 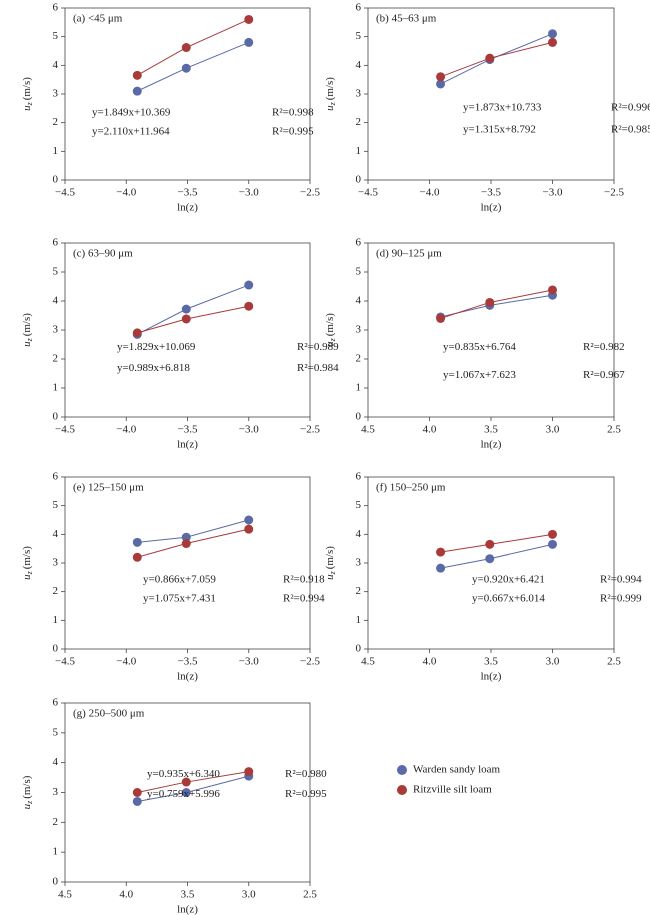 What do you see at coordinates (457, 770) in the screenshot?
I see `legend-label: Warden sandy loam` at bounding box center [457, 770].